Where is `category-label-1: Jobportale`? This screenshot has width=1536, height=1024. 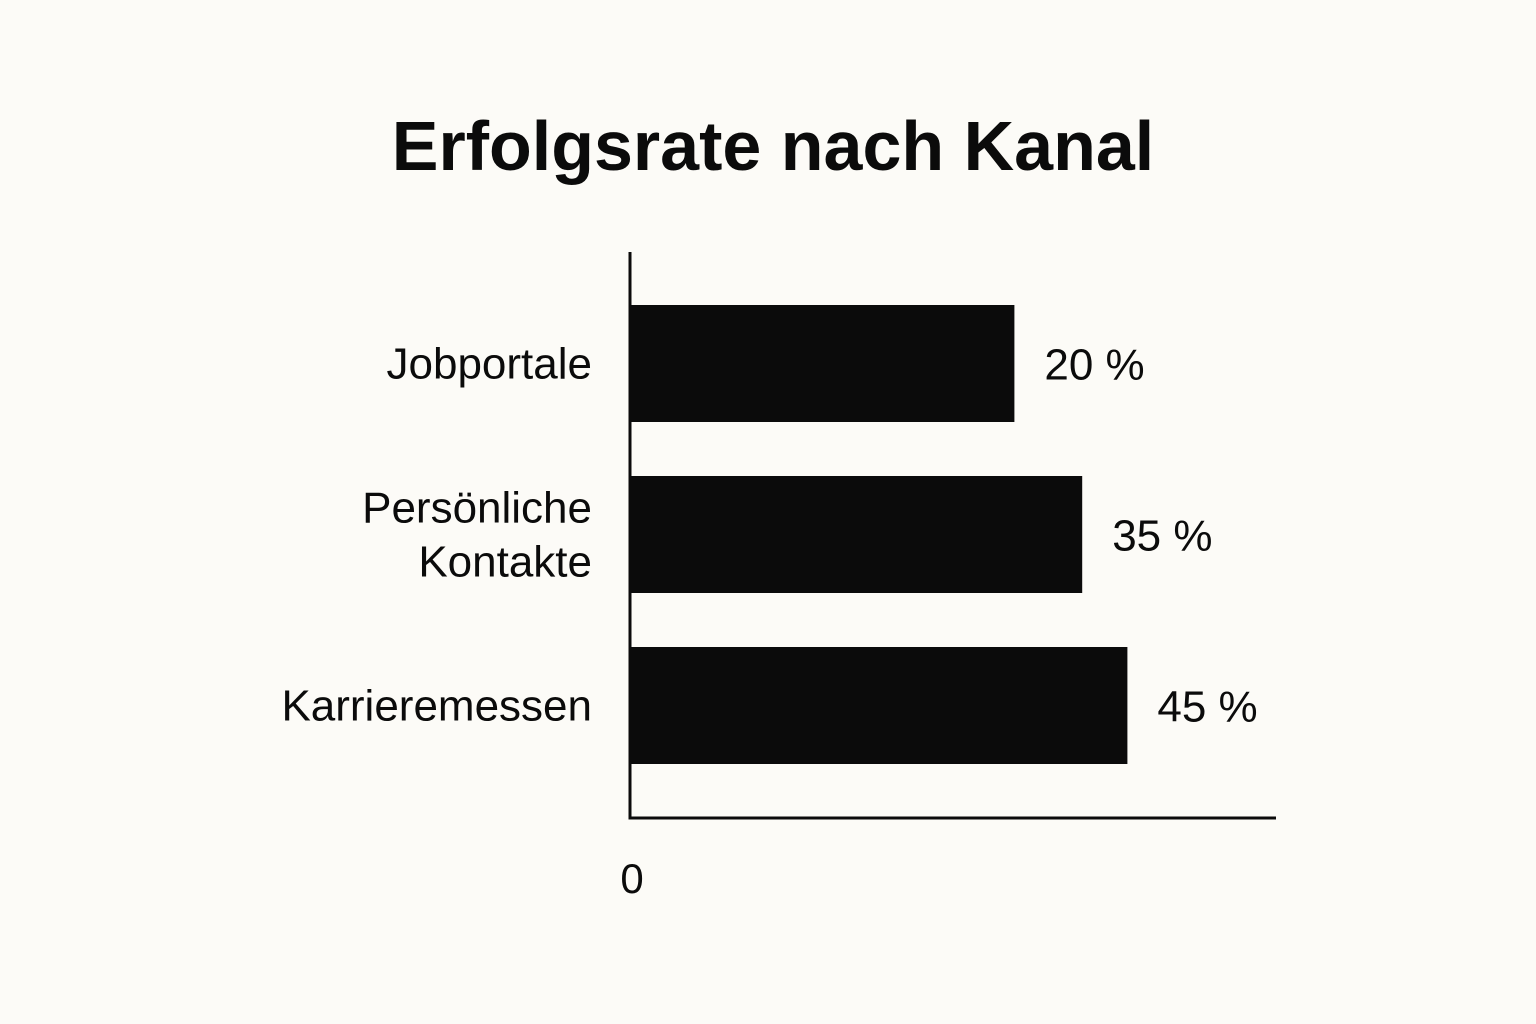 category-label-1: Jobportale is located at coordinates (489, 364).